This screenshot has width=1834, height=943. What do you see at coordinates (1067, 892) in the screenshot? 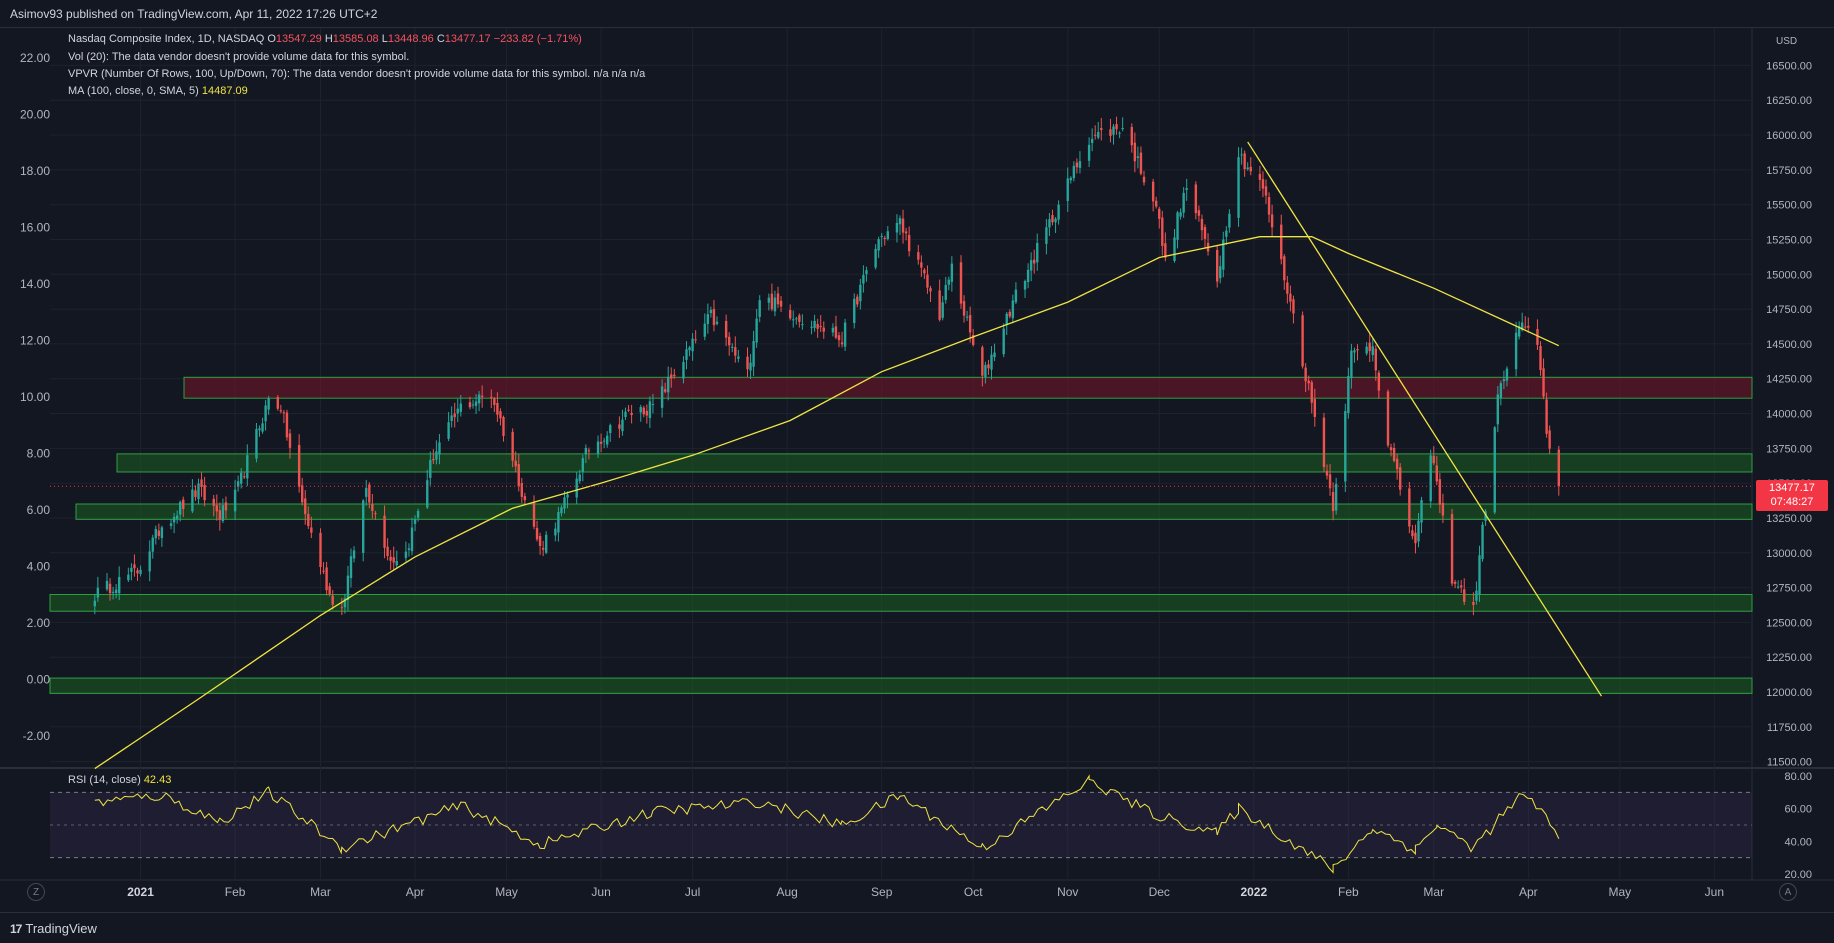
I see `time-tick-label: Nov` at bounding box center [1067, 892].